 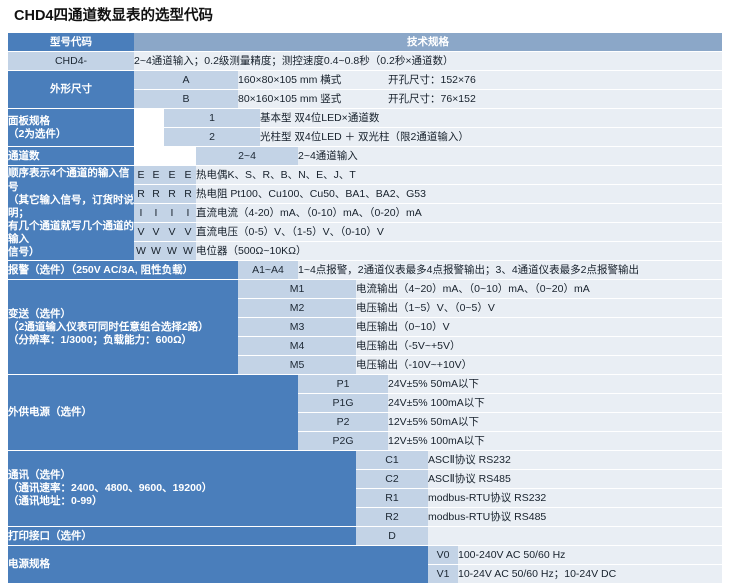 What do you see at coordinates (141, 251) in the screenshot?
I see `signal-w-ch1: W` at bounding box center [141, 251].